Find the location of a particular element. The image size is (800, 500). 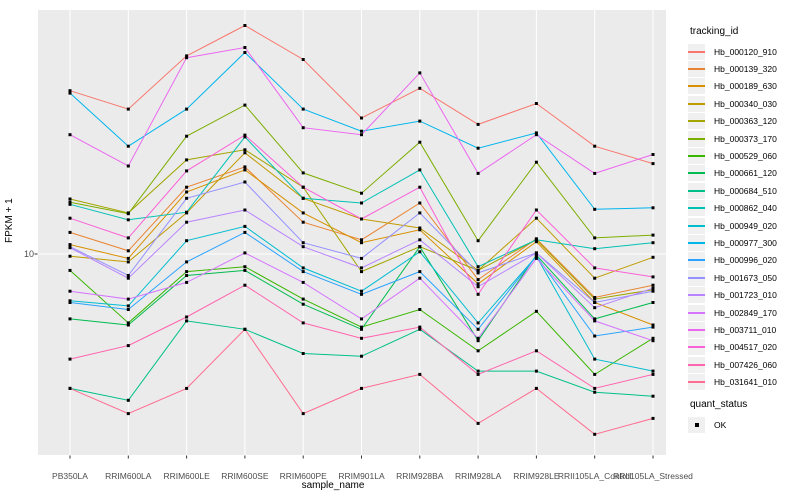

quant-point-icon is located at coordinates (696, 424).